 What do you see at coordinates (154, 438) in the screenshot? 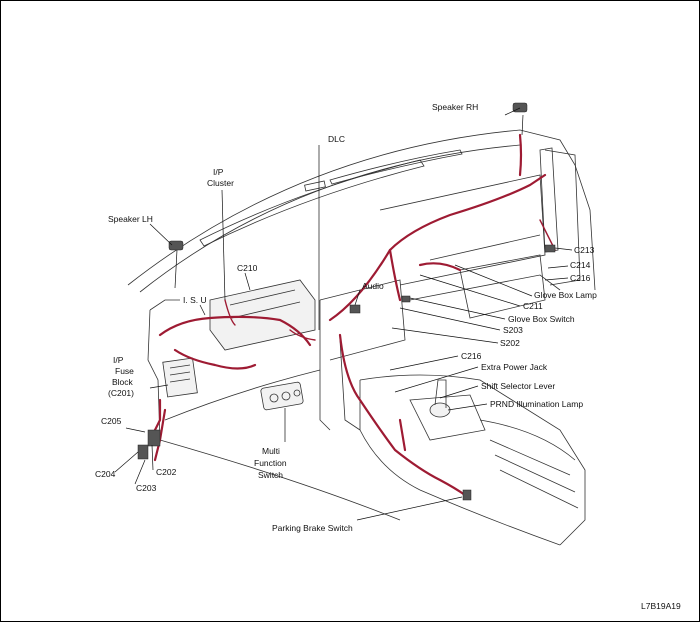
I see `c205-connector` at bounding box center [154, 438].